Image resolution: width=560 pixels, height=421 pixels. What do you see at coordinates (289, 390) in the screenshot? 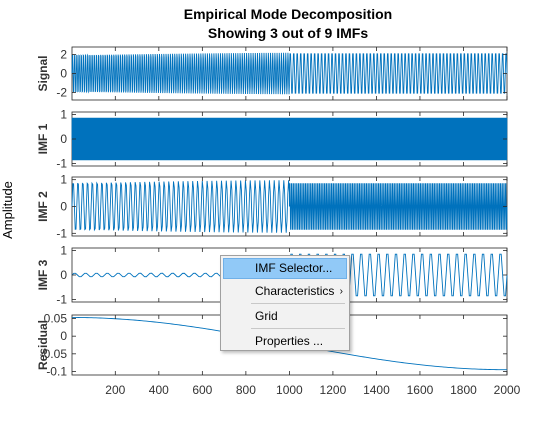
I see `x-tick-label: 1000` at bounding box center [289, 390].